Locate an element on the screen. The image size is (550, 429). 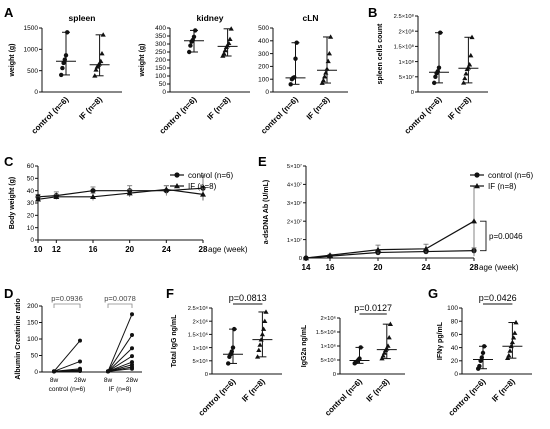
y-tick-label: 400 is located at coordinates (160, 28).